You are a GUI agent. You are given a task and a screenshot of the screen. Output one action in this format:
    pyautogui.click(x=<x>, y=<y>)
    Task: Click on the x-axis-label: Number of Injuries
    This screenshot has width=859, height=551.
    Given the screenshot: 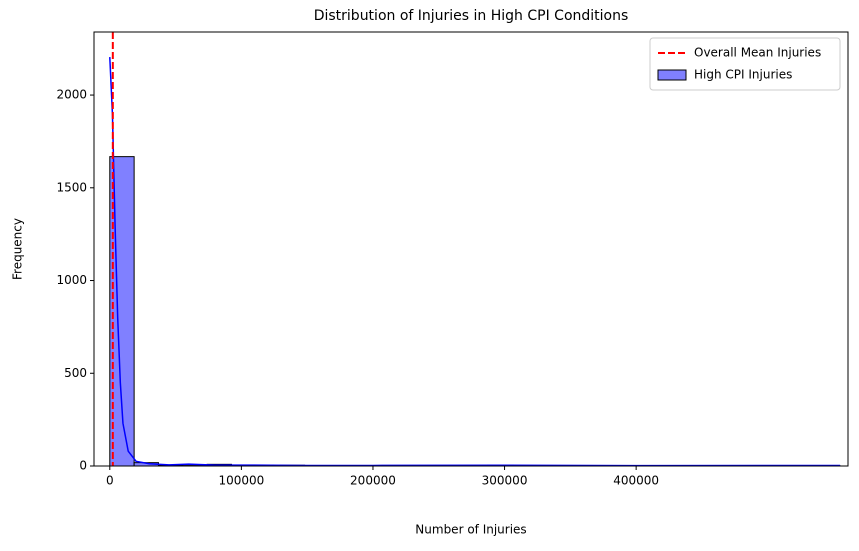 What is the action you would take?
    pyautogui.click(x=470, y=530)
    